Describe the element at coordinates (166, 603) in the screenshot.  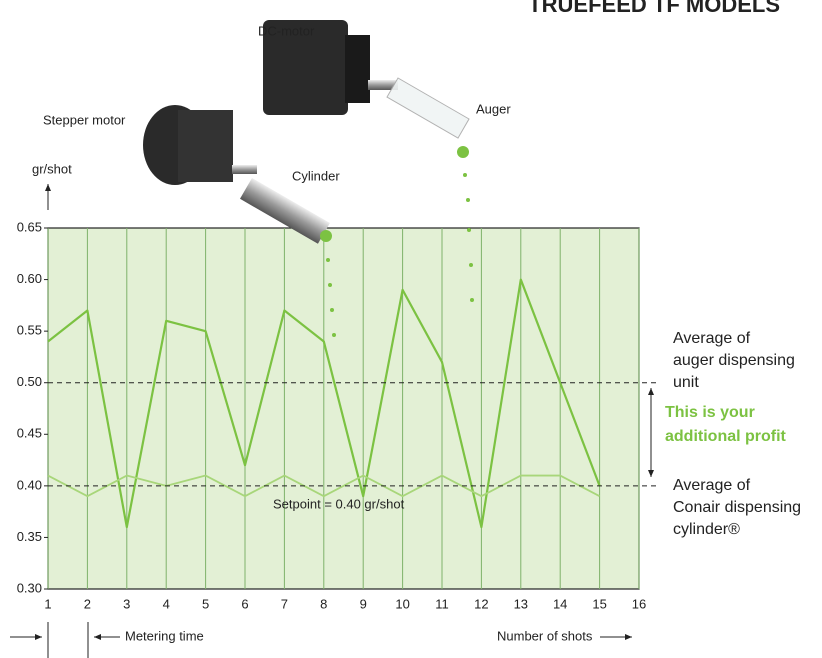
I see `x-tick-label: 4` at that location.